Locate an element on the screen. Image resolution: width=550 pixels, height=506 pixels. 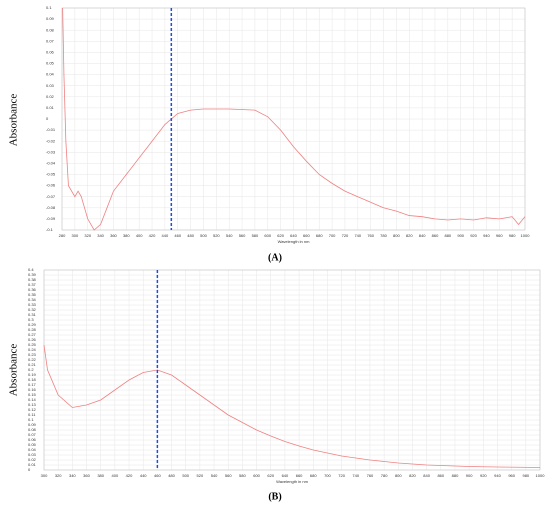
y-tick-label: 0.36 is located at coordinates (32, 289).